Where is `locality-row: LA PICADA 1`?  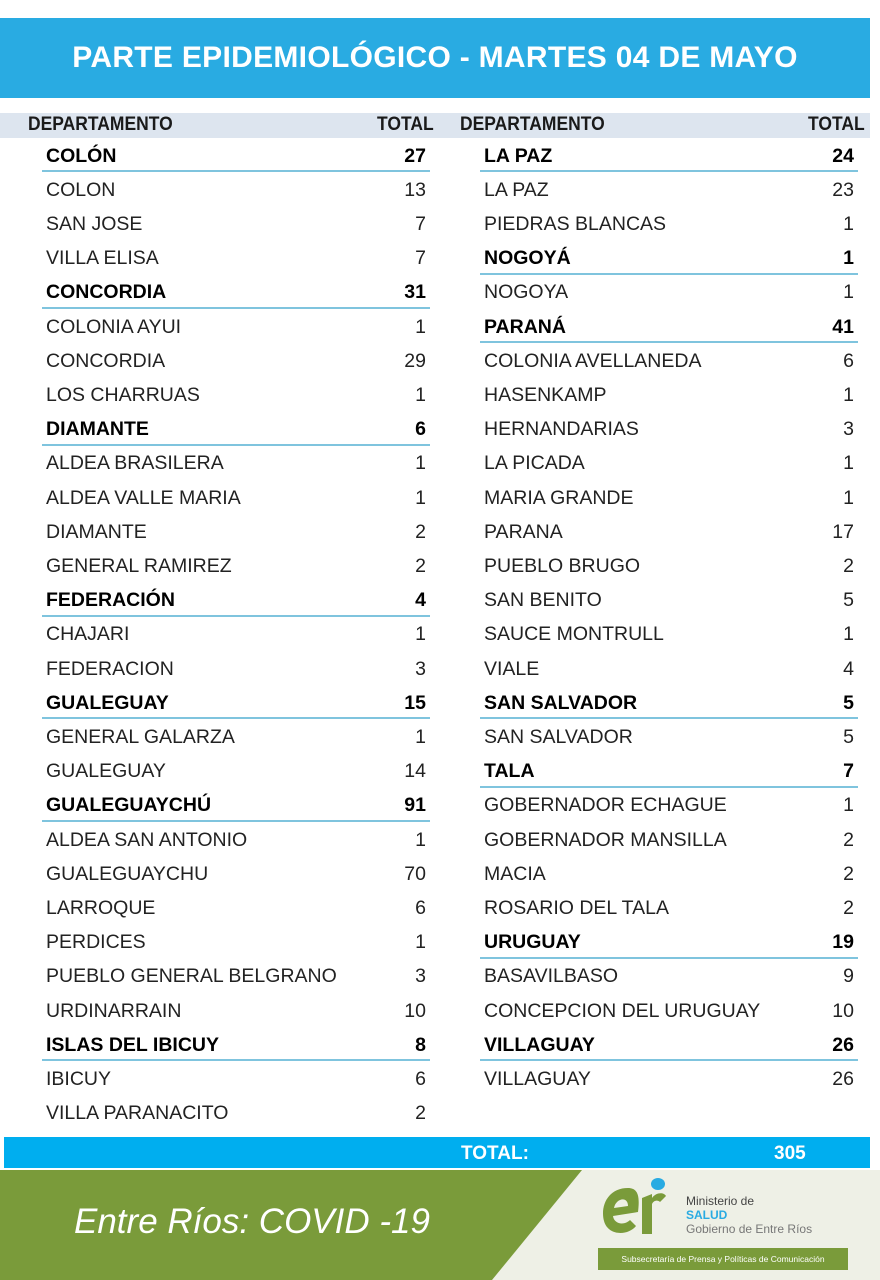 locality-row: LA PICADA 1 is located at coordinates (669, 464).